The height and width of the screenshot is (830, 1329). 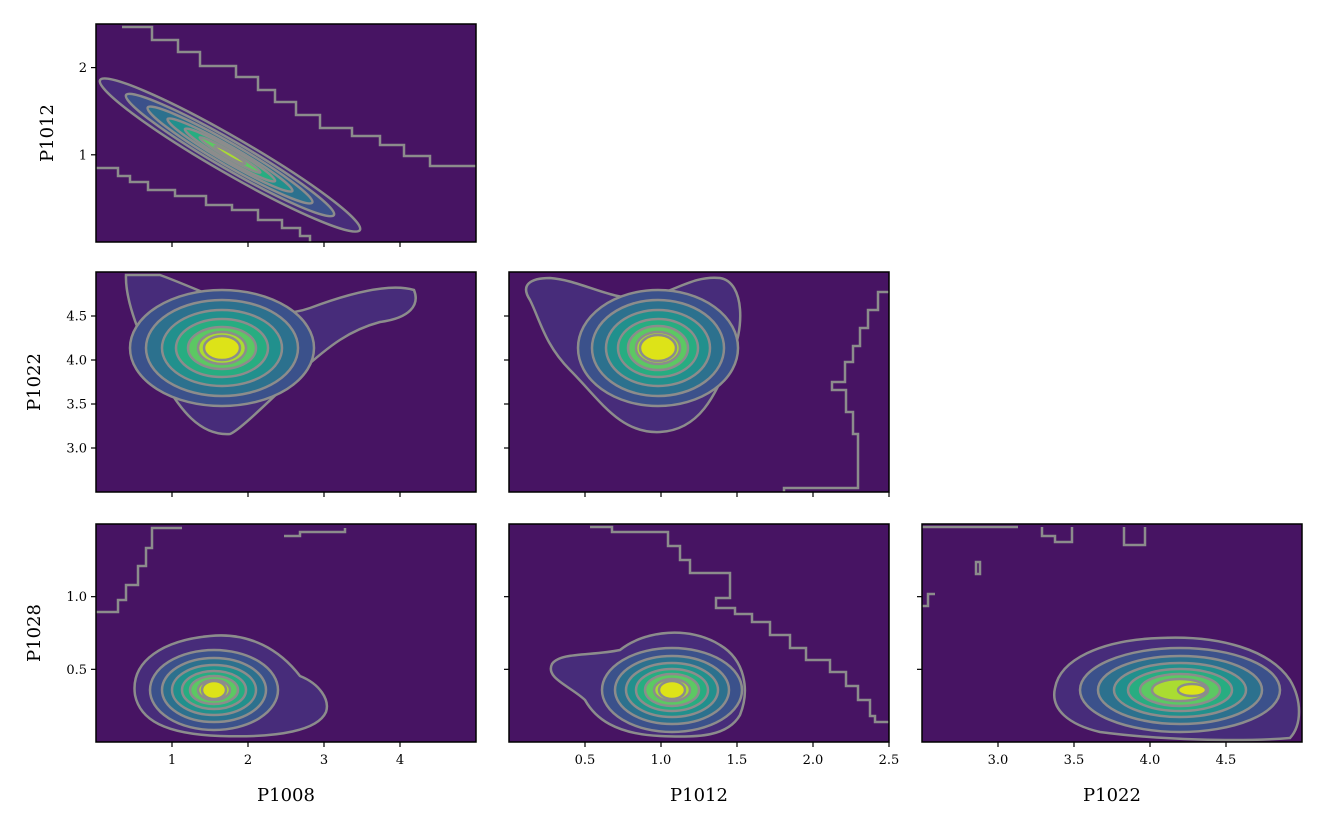 I want to click on ytick-label-p1028-vs-p1008-1: 1.0, so click(x=76, y=597).